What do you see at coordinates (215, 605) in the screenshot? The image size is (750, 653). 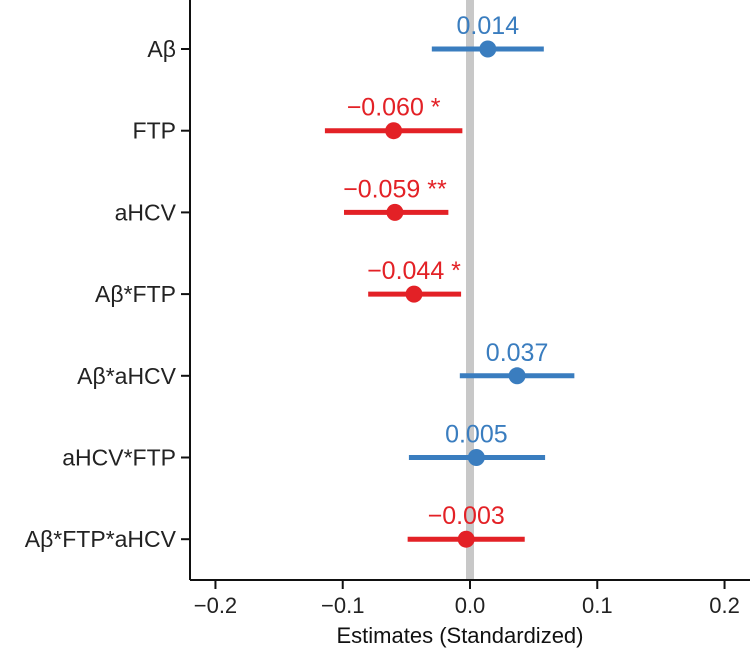 I see `x-tick-label: −0.2` at bounding box center [215, 605].